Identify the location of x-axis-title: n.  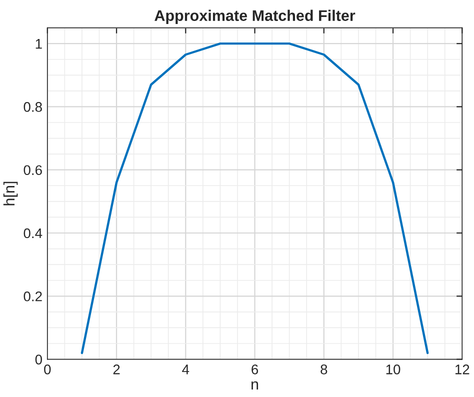
(255, 385).